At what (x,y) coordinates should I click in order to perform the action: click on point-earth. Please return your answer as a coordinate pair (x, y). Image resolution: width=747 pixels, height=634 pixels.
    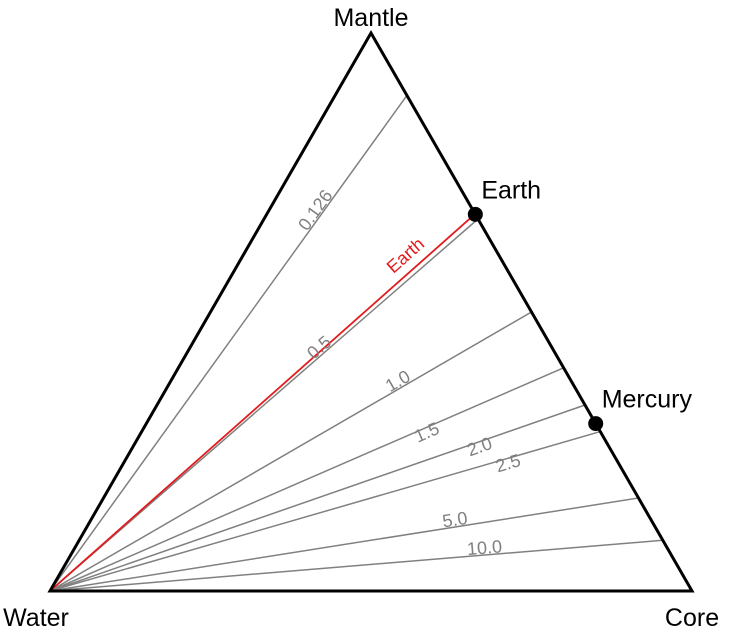
    Looking at the image, I should click on (475, 214).